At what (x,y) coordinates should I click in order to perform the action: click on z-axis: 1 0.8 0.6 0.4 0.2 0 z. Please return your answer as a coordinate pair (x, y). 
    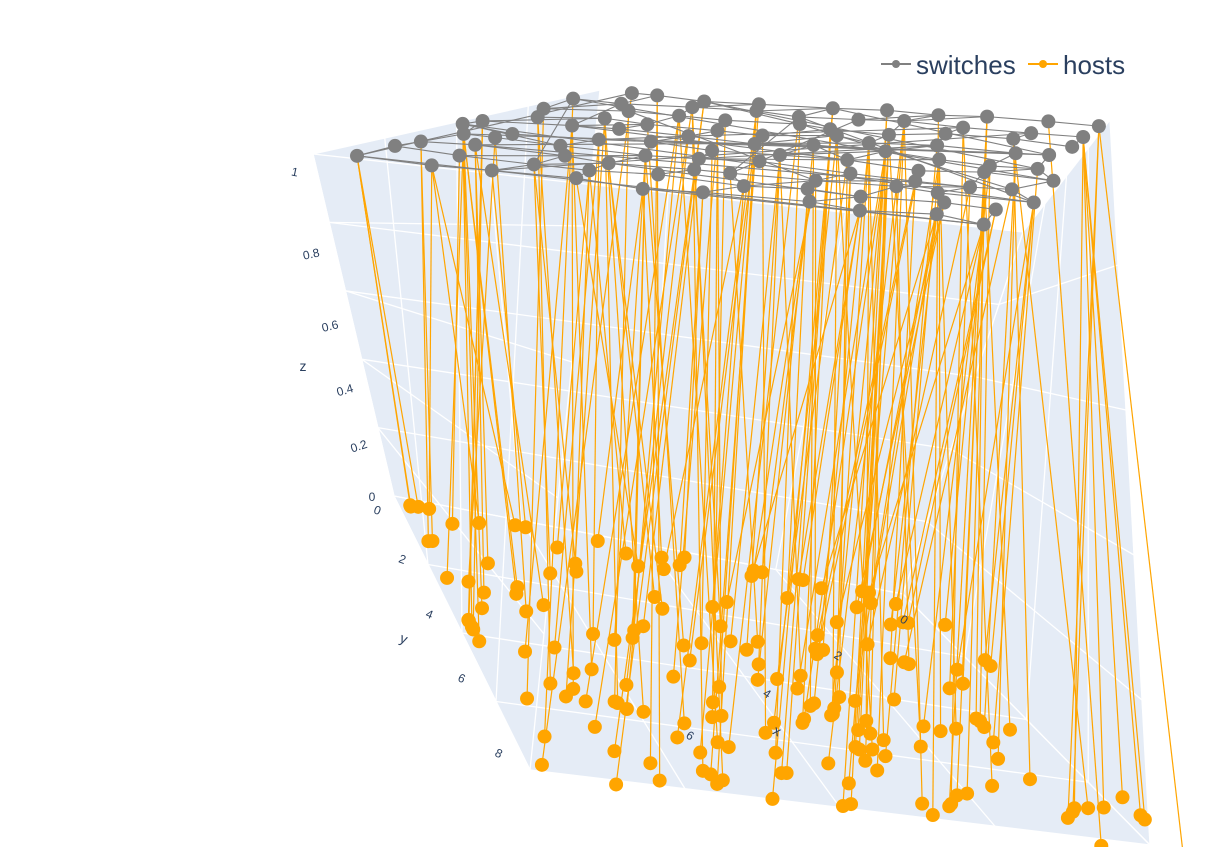
    Looking at the image, I should click on (333, 334).